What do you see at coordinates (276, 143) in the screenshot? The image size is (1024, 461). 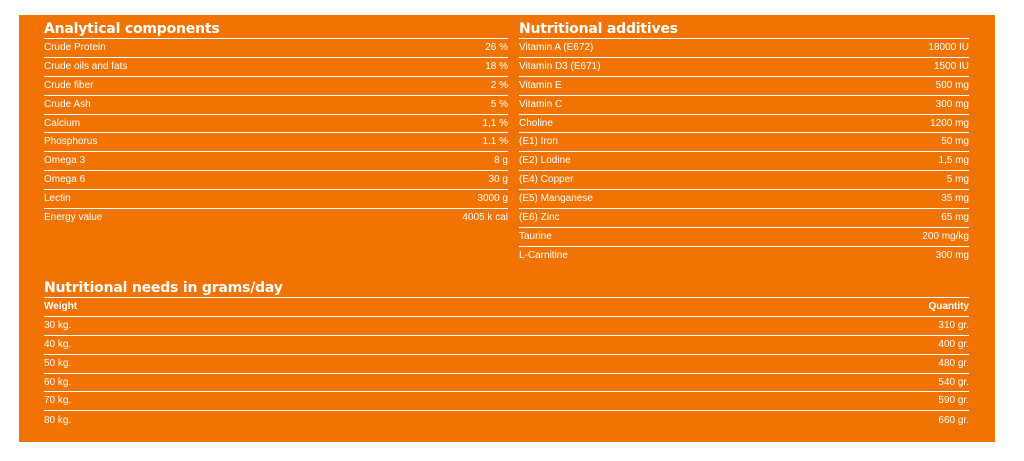 I see `table-row: Phosphorus 1.1 %` at bounding box center [276, 143].